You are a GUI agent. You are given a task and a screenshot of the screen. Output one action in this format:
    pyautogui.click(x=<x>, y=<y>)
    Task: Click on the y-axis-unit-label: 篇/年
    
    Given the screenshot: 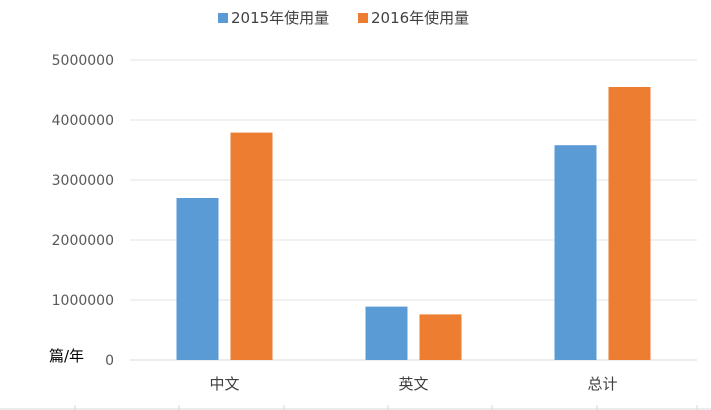 What is the action you would take?
    pyautogui.click(x=66, y=356)
    